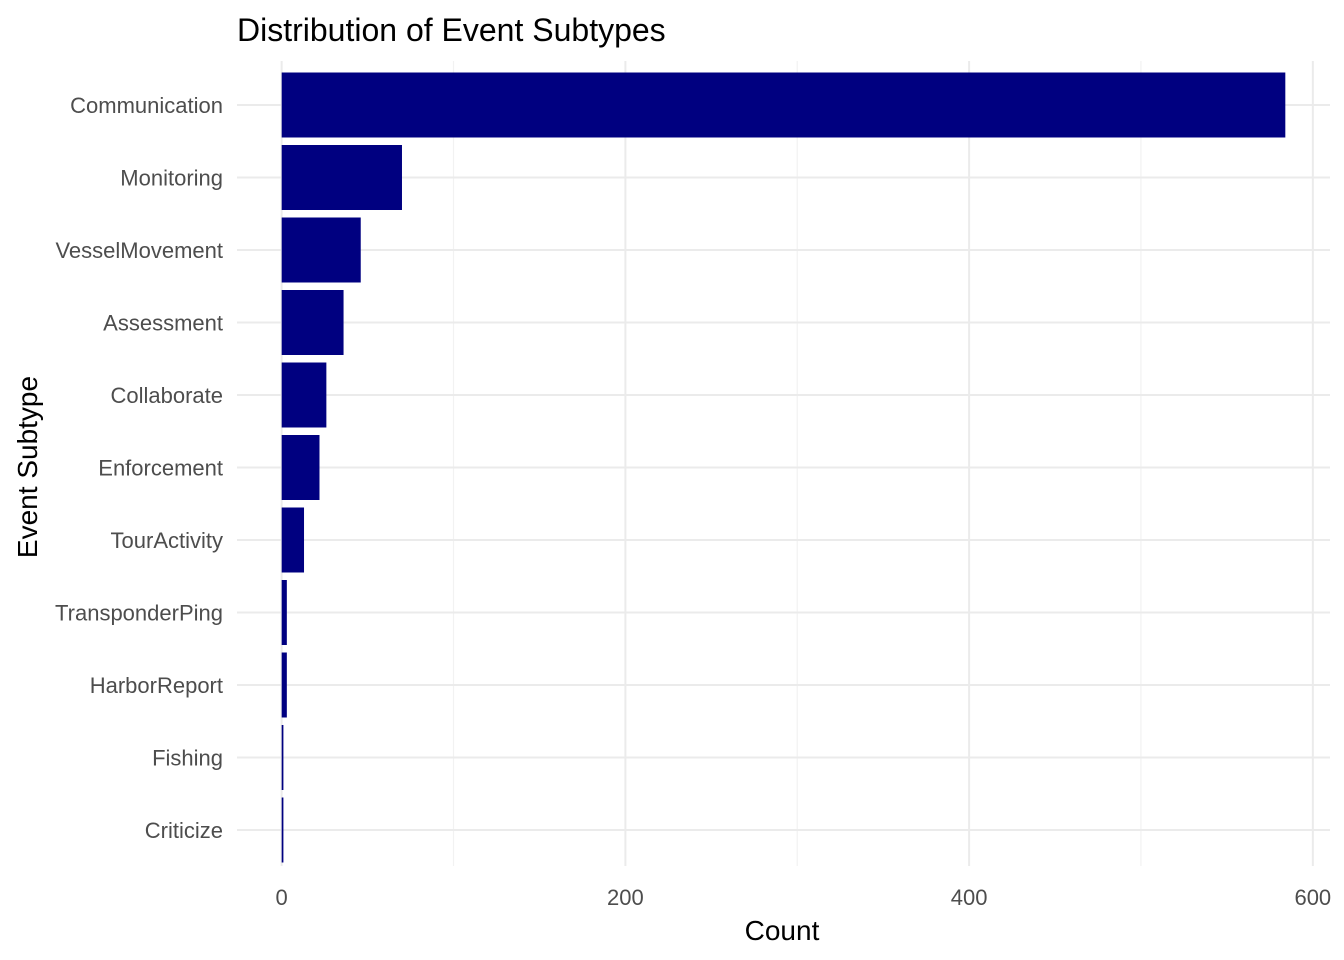  What do you see at coordinates (312, 322) in the screenshot?
I see `bar-assessment` at bounding box center [312, 322].